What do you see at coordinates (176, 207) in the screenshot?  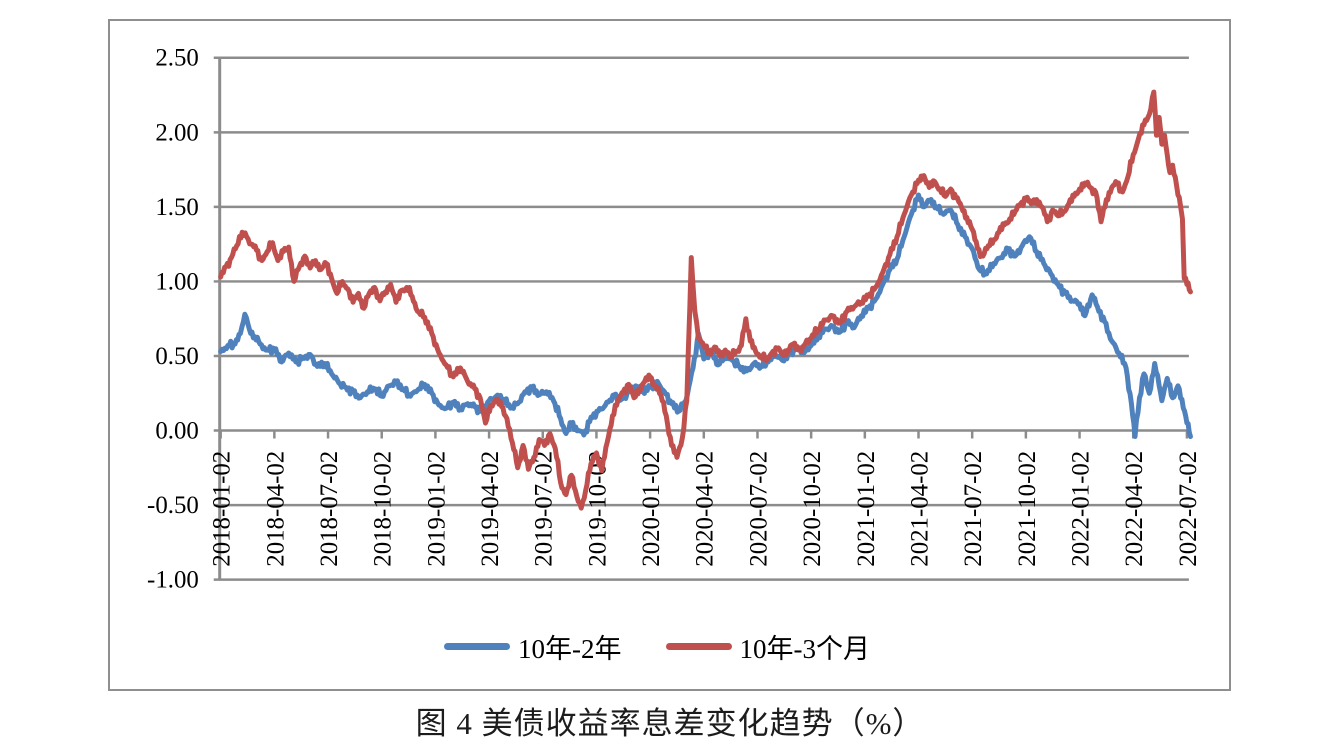 I see `svg-text: 1.50` at bounding box center [176, 207].